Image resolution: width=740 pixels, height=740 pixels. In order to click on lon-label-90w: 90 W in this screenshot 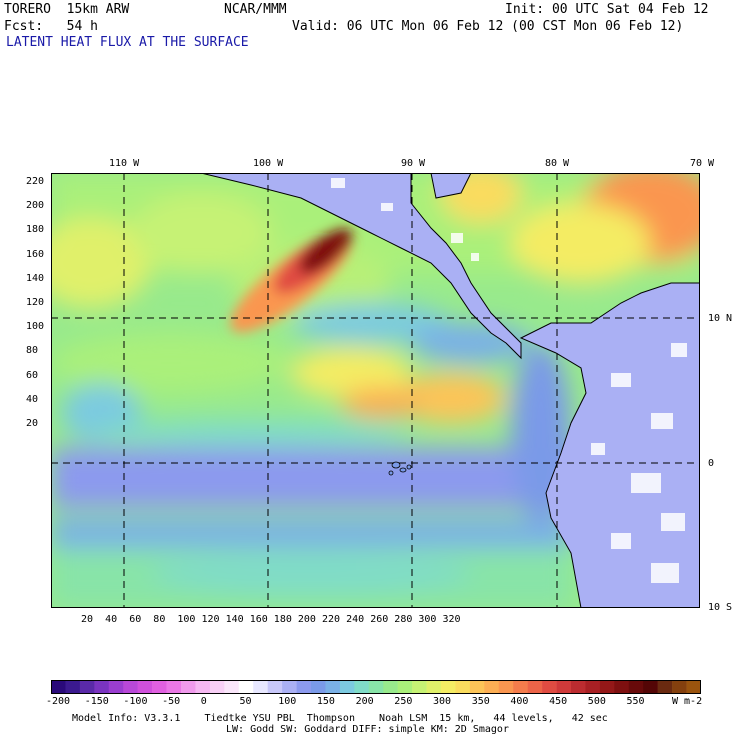, I will do `click(413, 163)`.